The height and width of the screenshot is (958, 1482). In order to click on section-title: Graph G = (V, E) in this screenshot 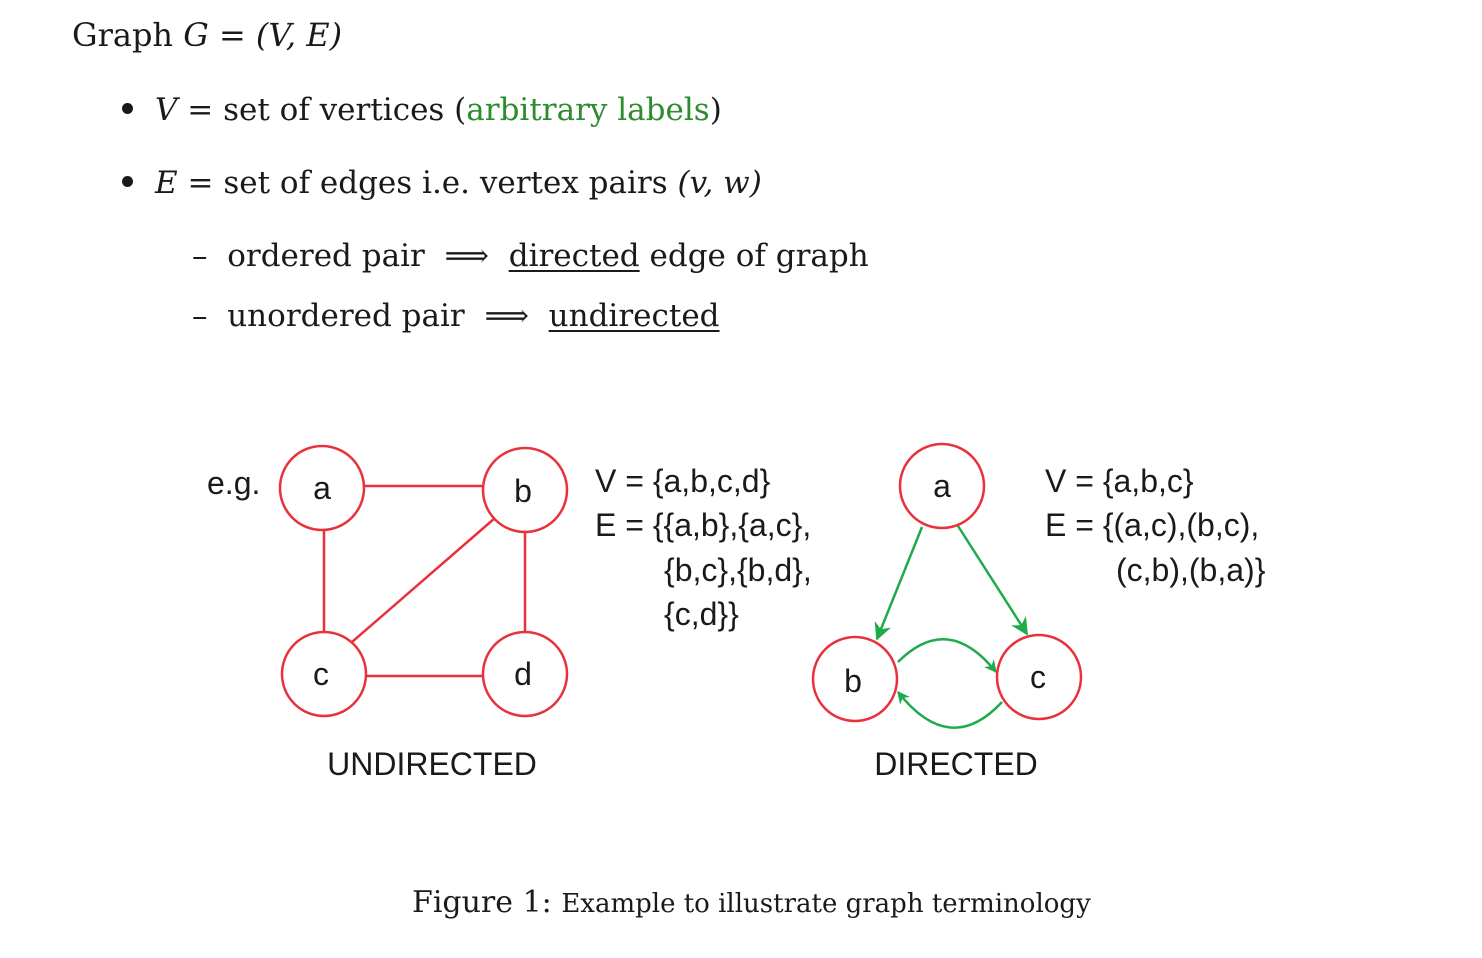, I will do `click(207, 35)`.